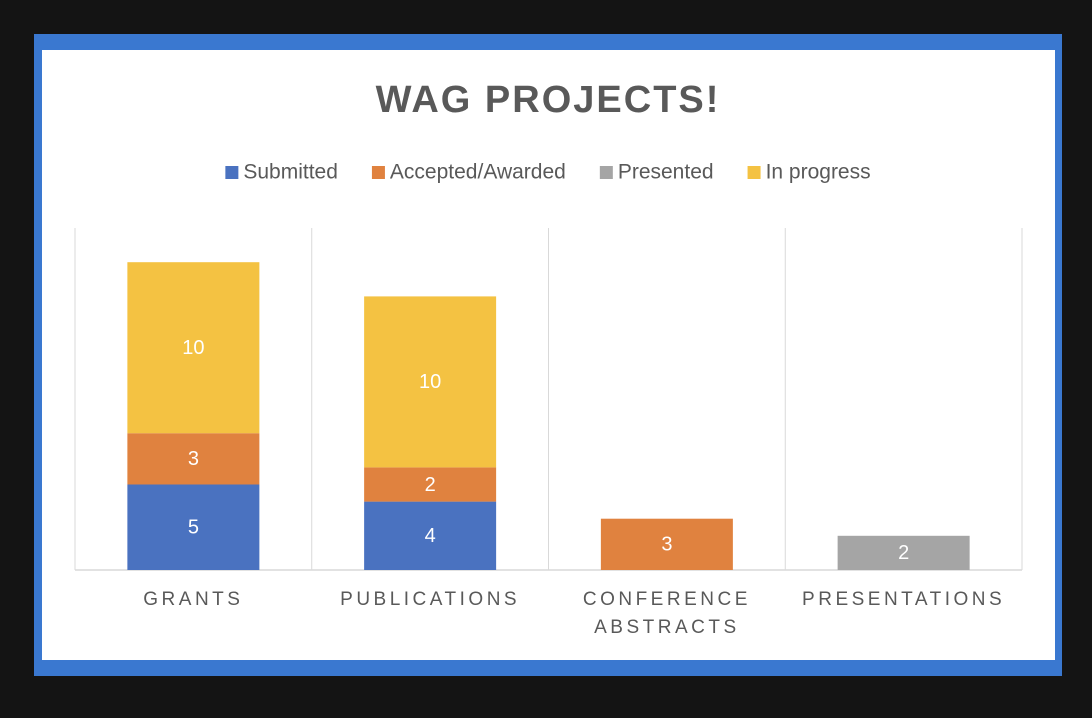 The image size is (1092, 718). I want to click on data-label: 5, so click(193, 528).